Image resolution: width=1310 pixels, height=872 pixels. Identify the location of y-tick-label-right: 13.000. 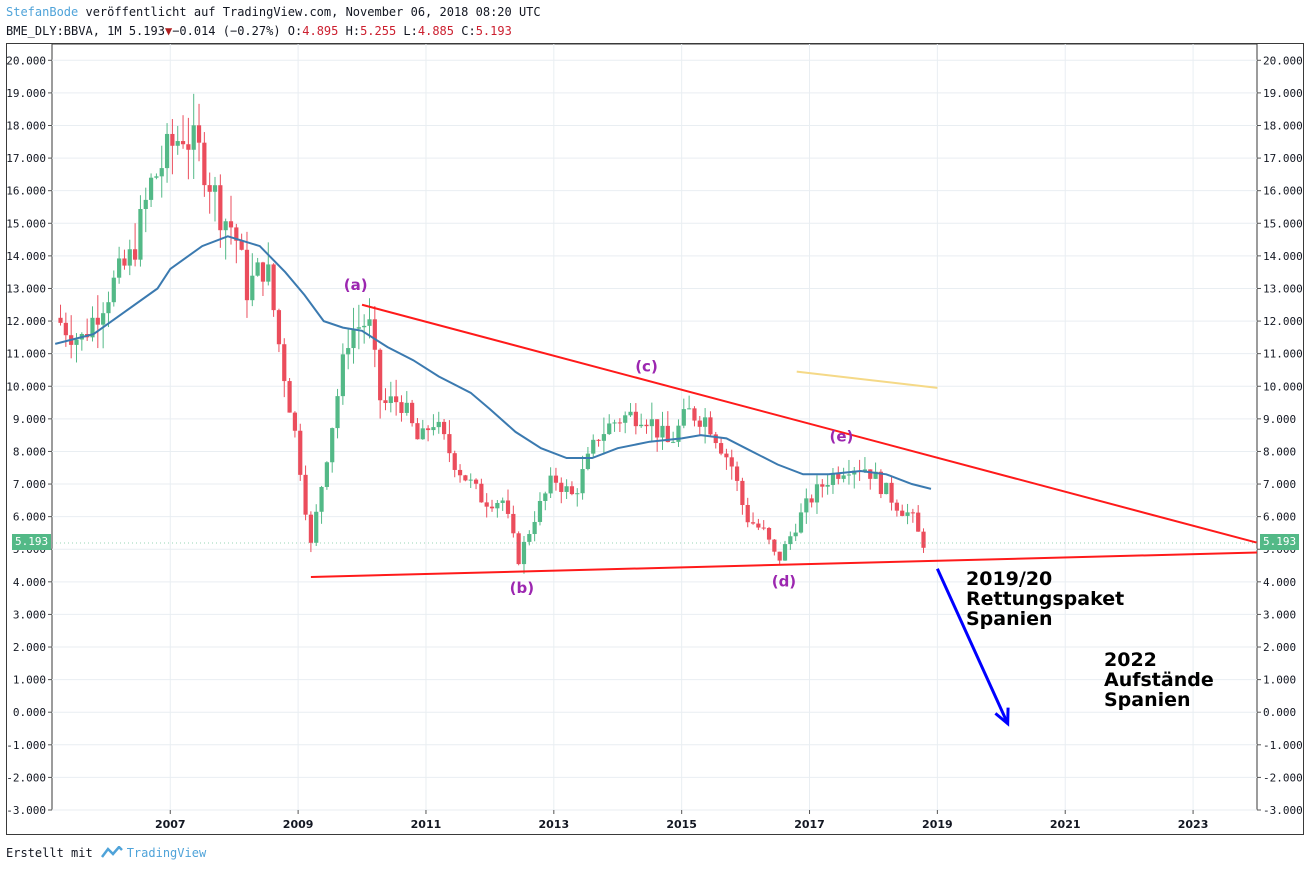
(1283, 288).